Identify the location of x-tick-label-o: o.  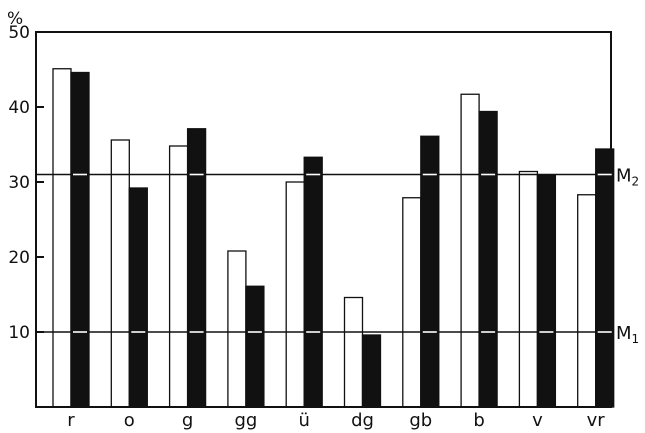
(129, 420).